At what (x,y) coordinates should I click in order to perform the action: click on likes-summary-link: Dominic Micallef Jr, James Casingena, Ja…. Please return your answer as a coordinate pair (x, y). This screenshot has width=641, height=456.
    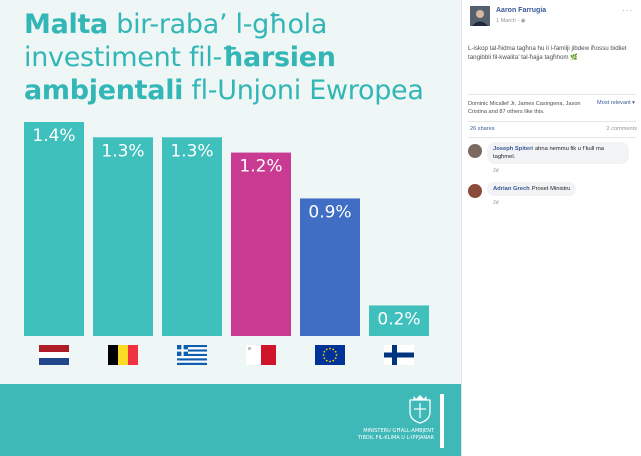
    Looking at the image, I should click on (524, 108).